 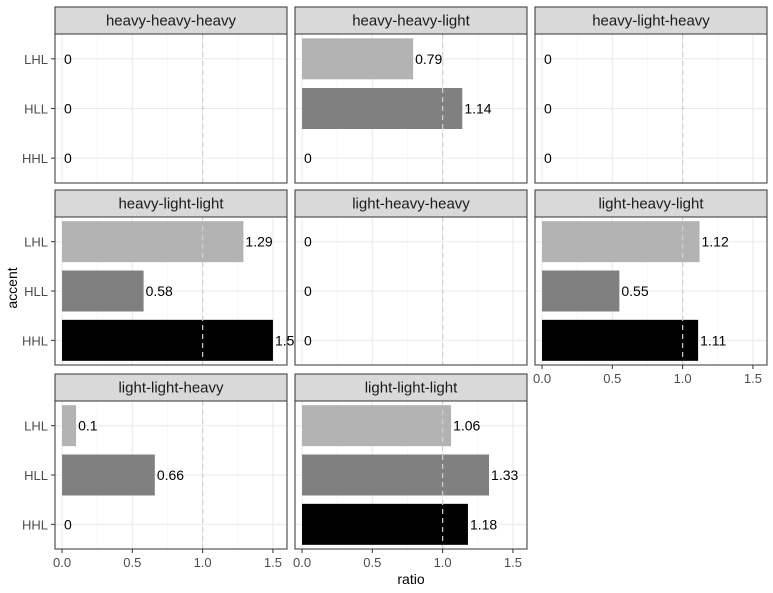 What do you see at coordinates (258, 242) in the screenshot?
I see `data-label: 1.29` at bounding box center [258, 242].